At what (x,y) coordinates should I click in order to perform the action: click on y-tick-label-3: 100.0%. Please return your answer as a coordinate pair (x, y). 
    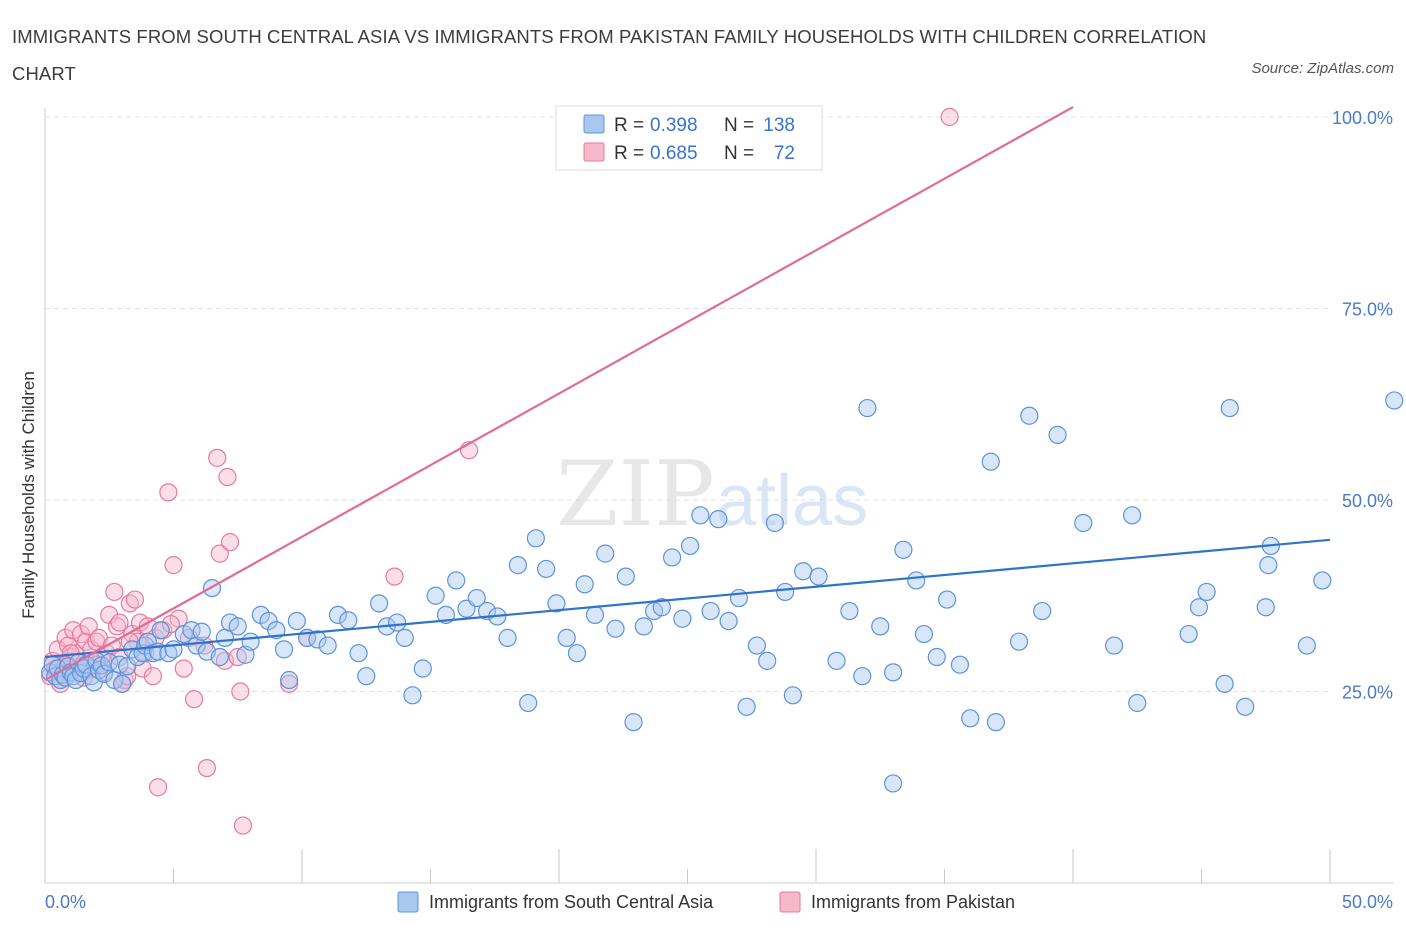
    Looking at the image, I should click on (1362, 118).